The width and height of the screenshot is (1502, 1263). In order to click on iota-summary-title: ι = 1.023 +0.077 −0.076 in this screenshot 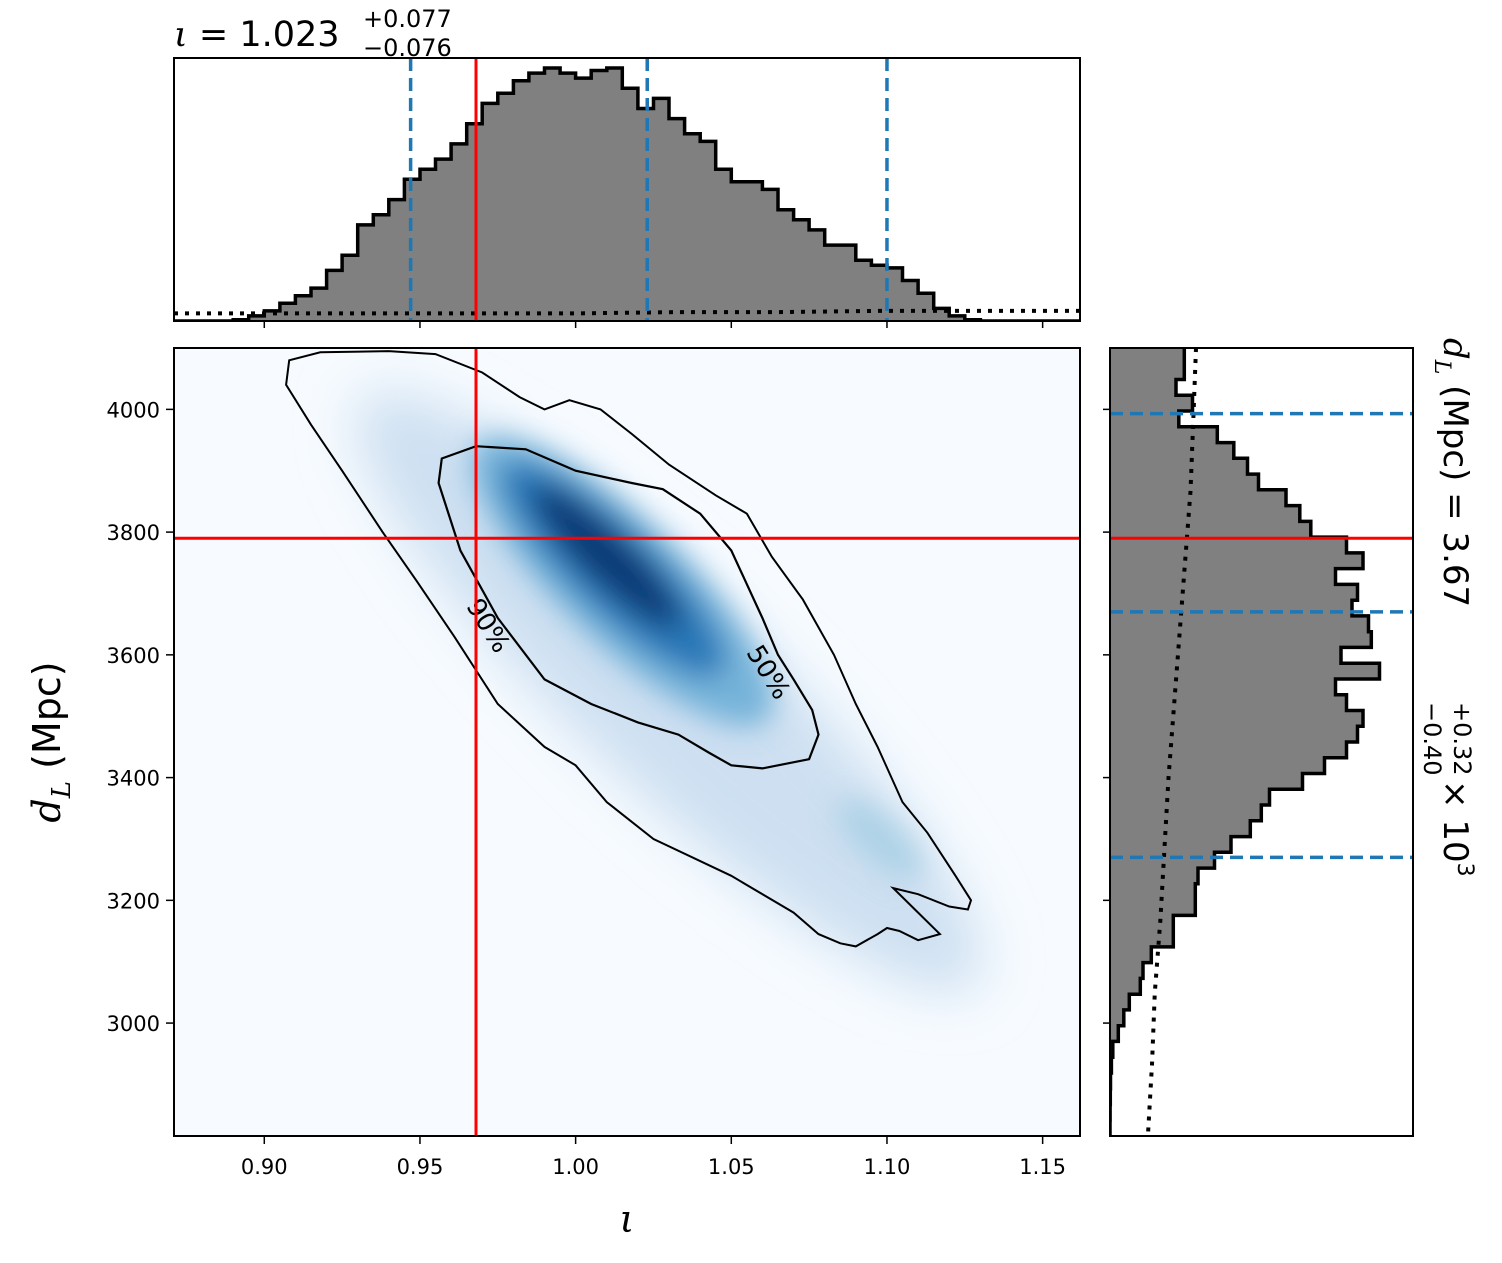, I will do `click(313, 33)`.